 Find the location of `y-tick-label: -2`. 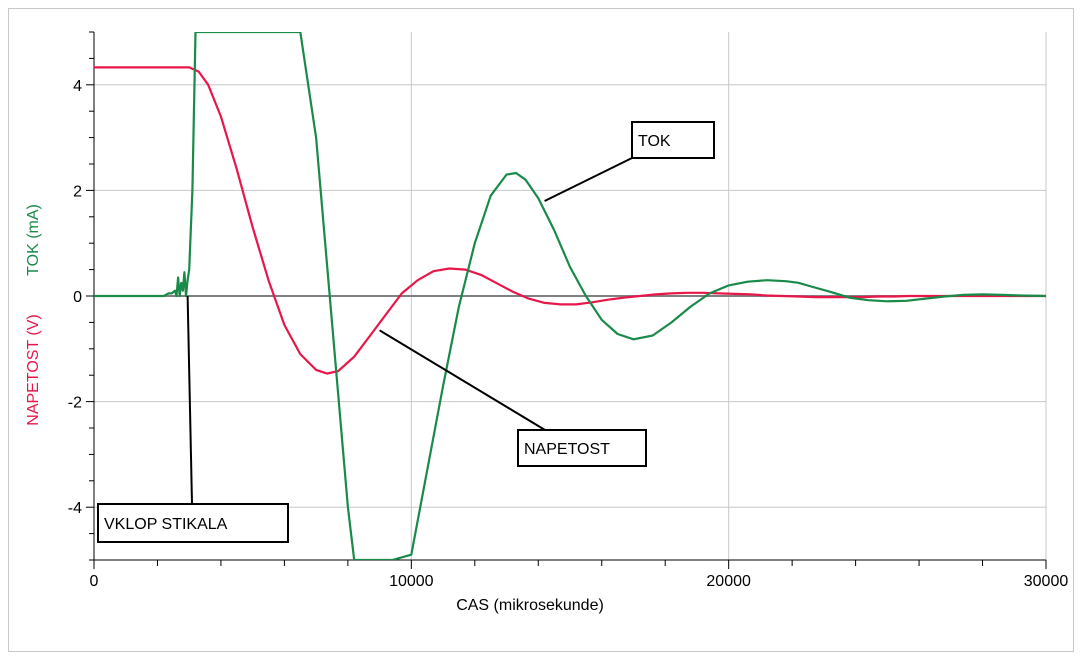

y-tick-label: -2 is located at coordinates (75, 403).